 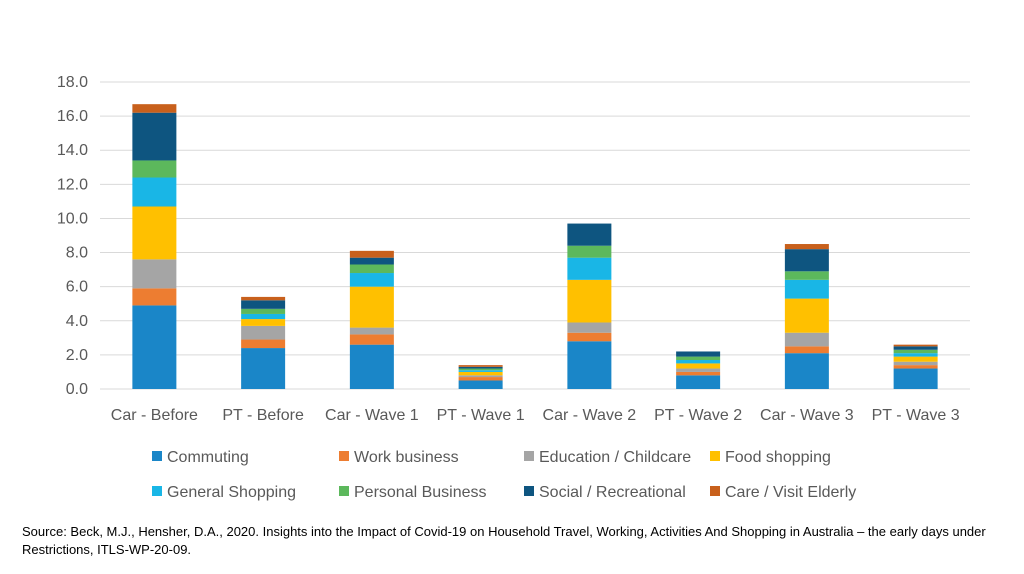 I want to click on legend-label: Personal Business, so click(x=420, y=492).